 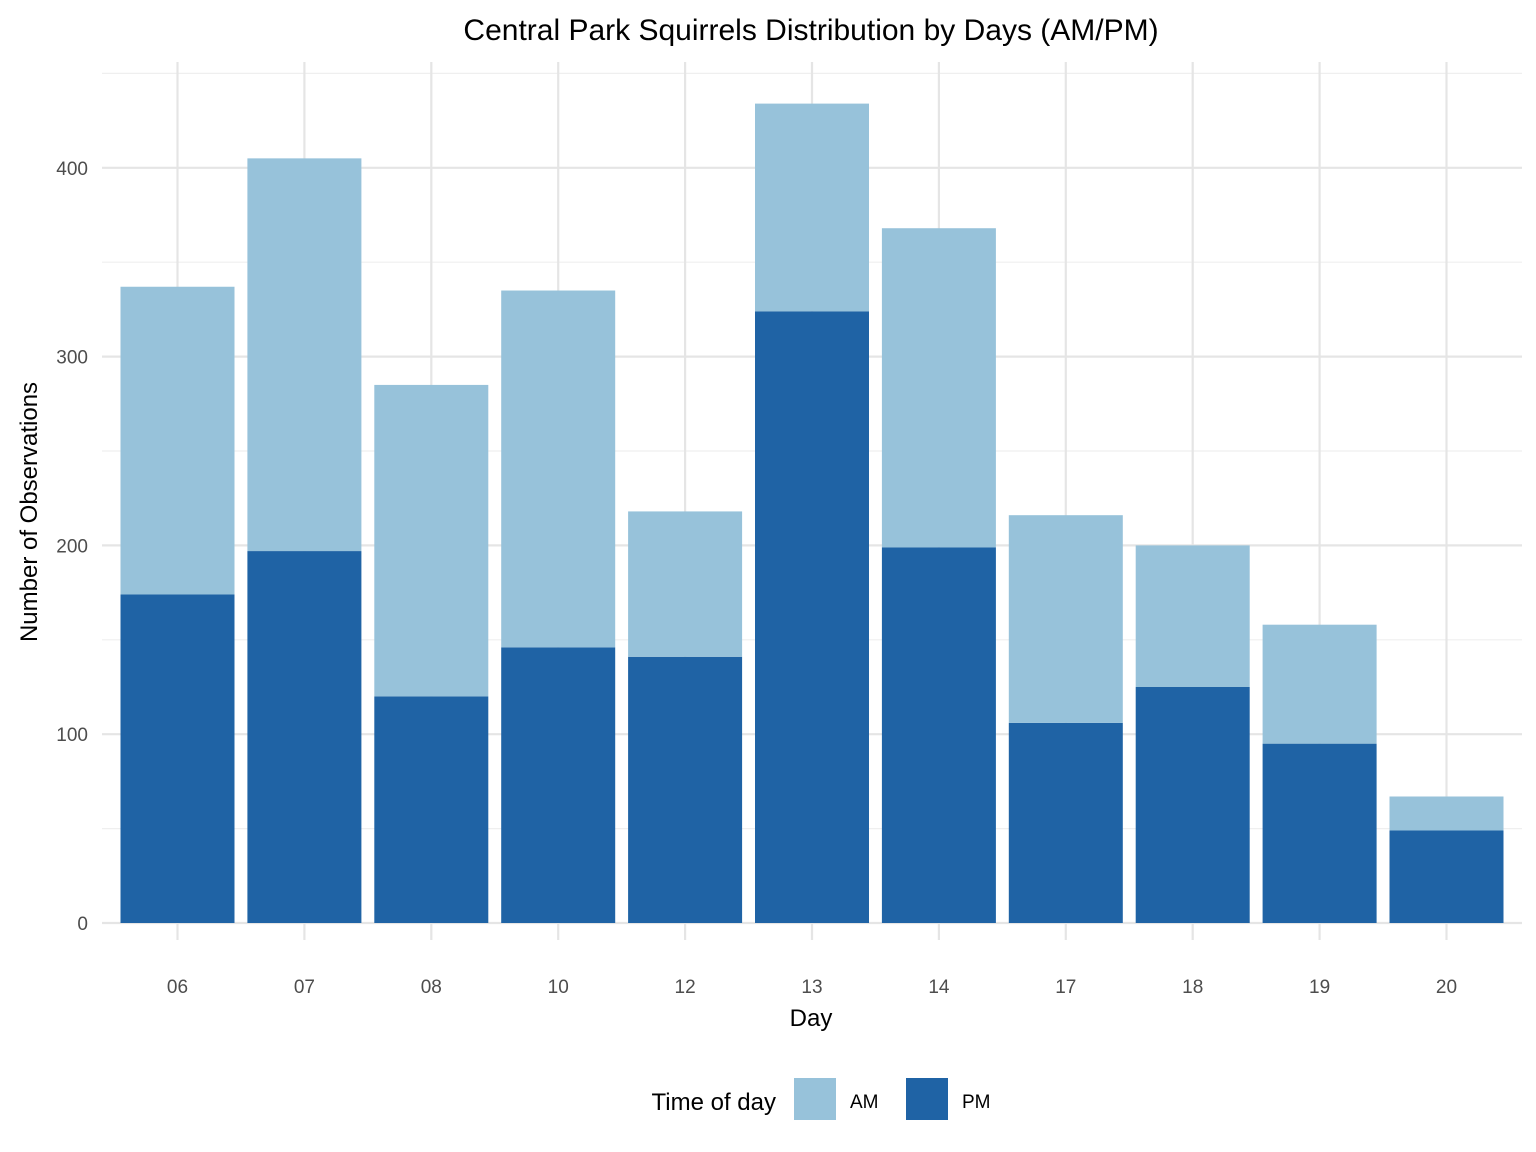 I want to click on x-tick-label: 17, so click(x=1065, y=987).